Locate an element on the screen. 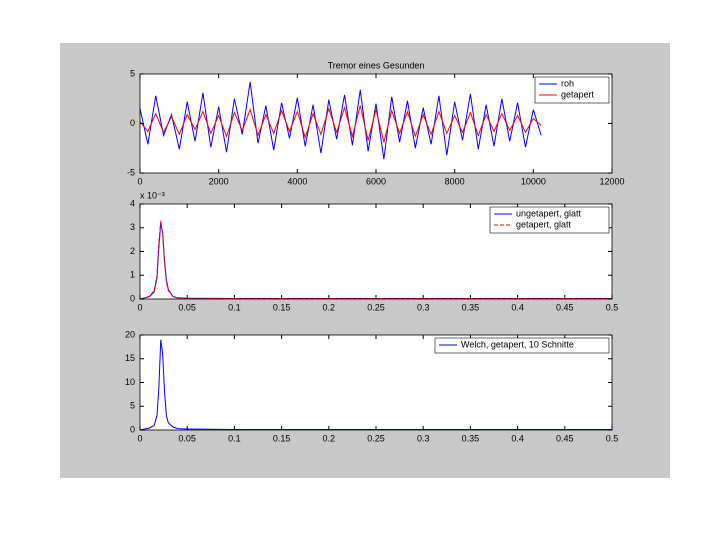 This screenshot has height=540, width=720. legend-label: roh is located at coordinates (567, 83).